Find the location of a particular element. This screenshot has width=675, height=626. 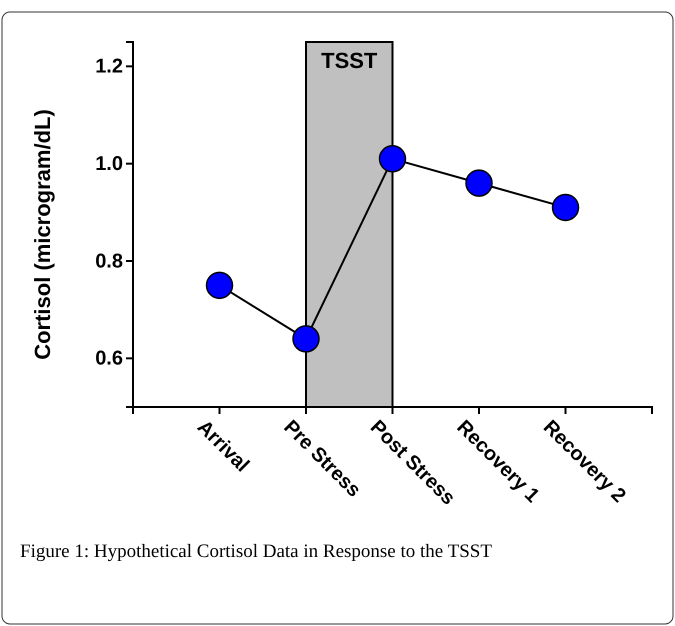

caption: Figure 1: Hypothetical Cortisol Data in Response to the TSST is located at coordinates (256, 551).